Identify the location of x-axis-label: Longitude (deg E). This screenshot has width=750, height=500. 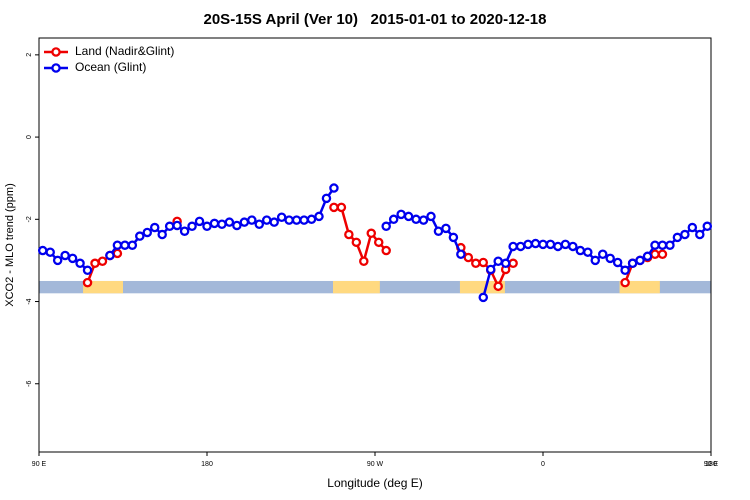
(374, 483).